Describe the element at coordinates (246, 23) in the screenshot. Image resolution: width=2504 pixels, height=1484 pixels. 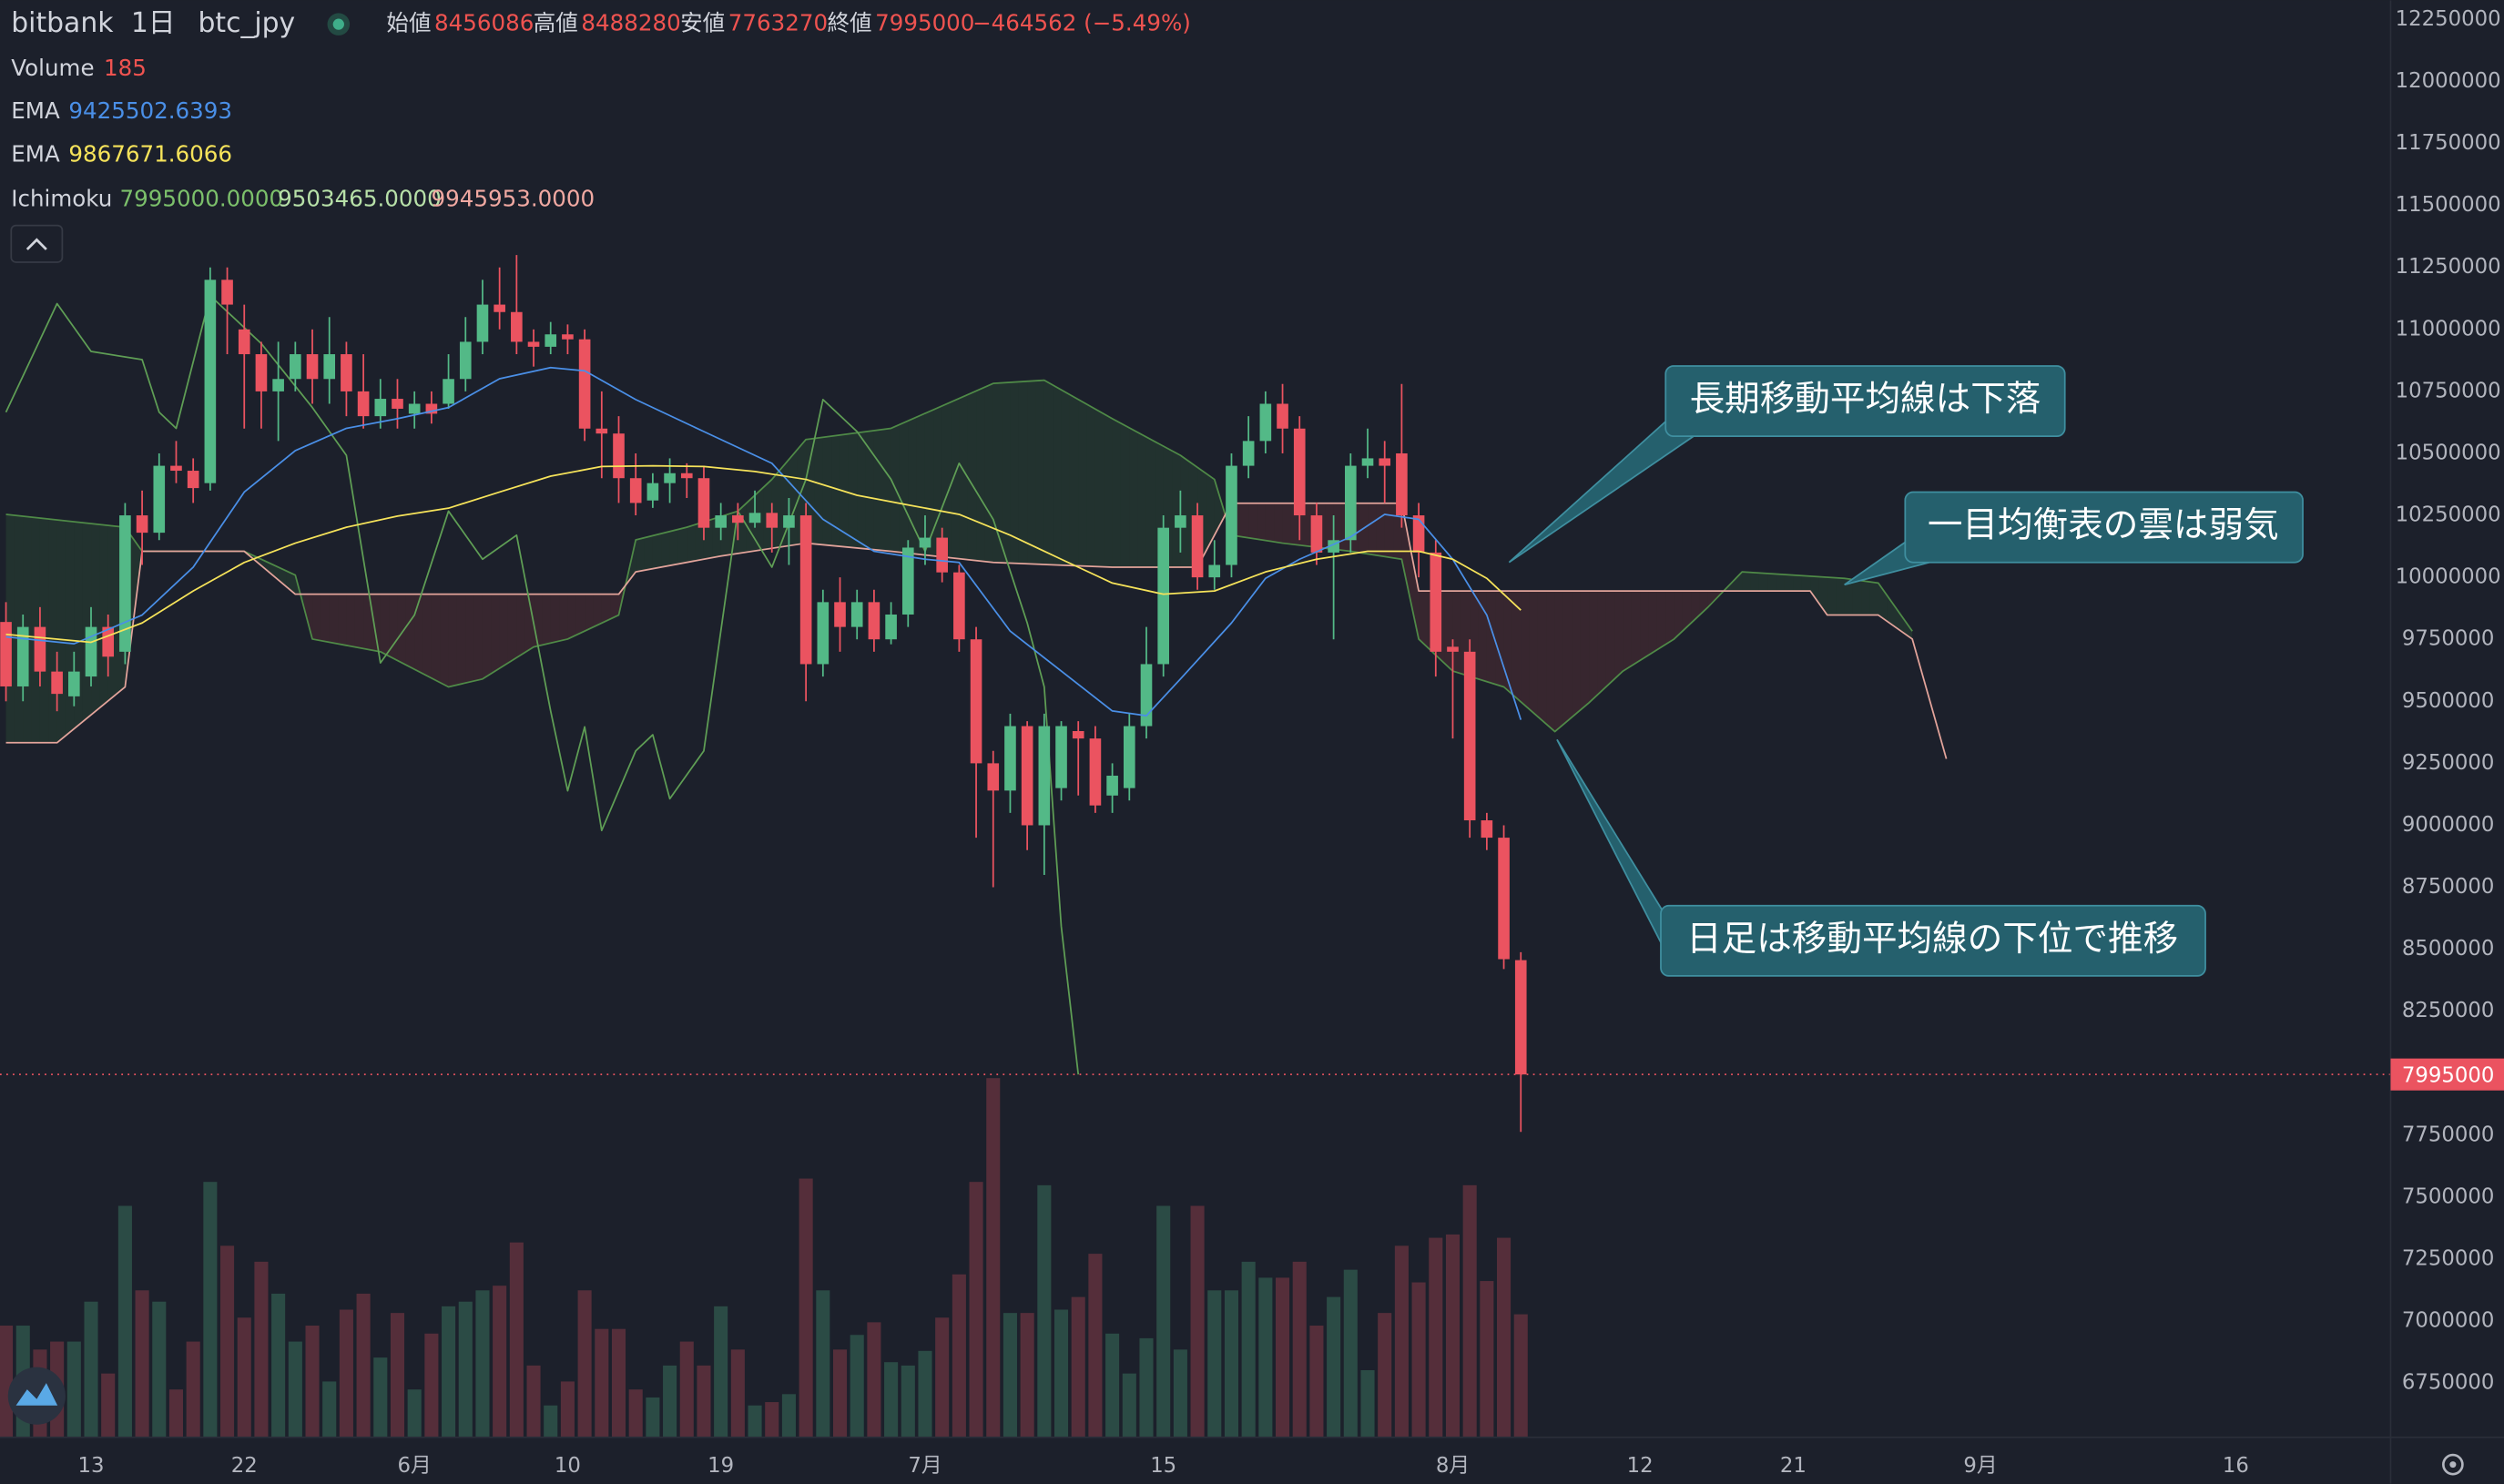
I see `symbol: btc_jpy` at that location.